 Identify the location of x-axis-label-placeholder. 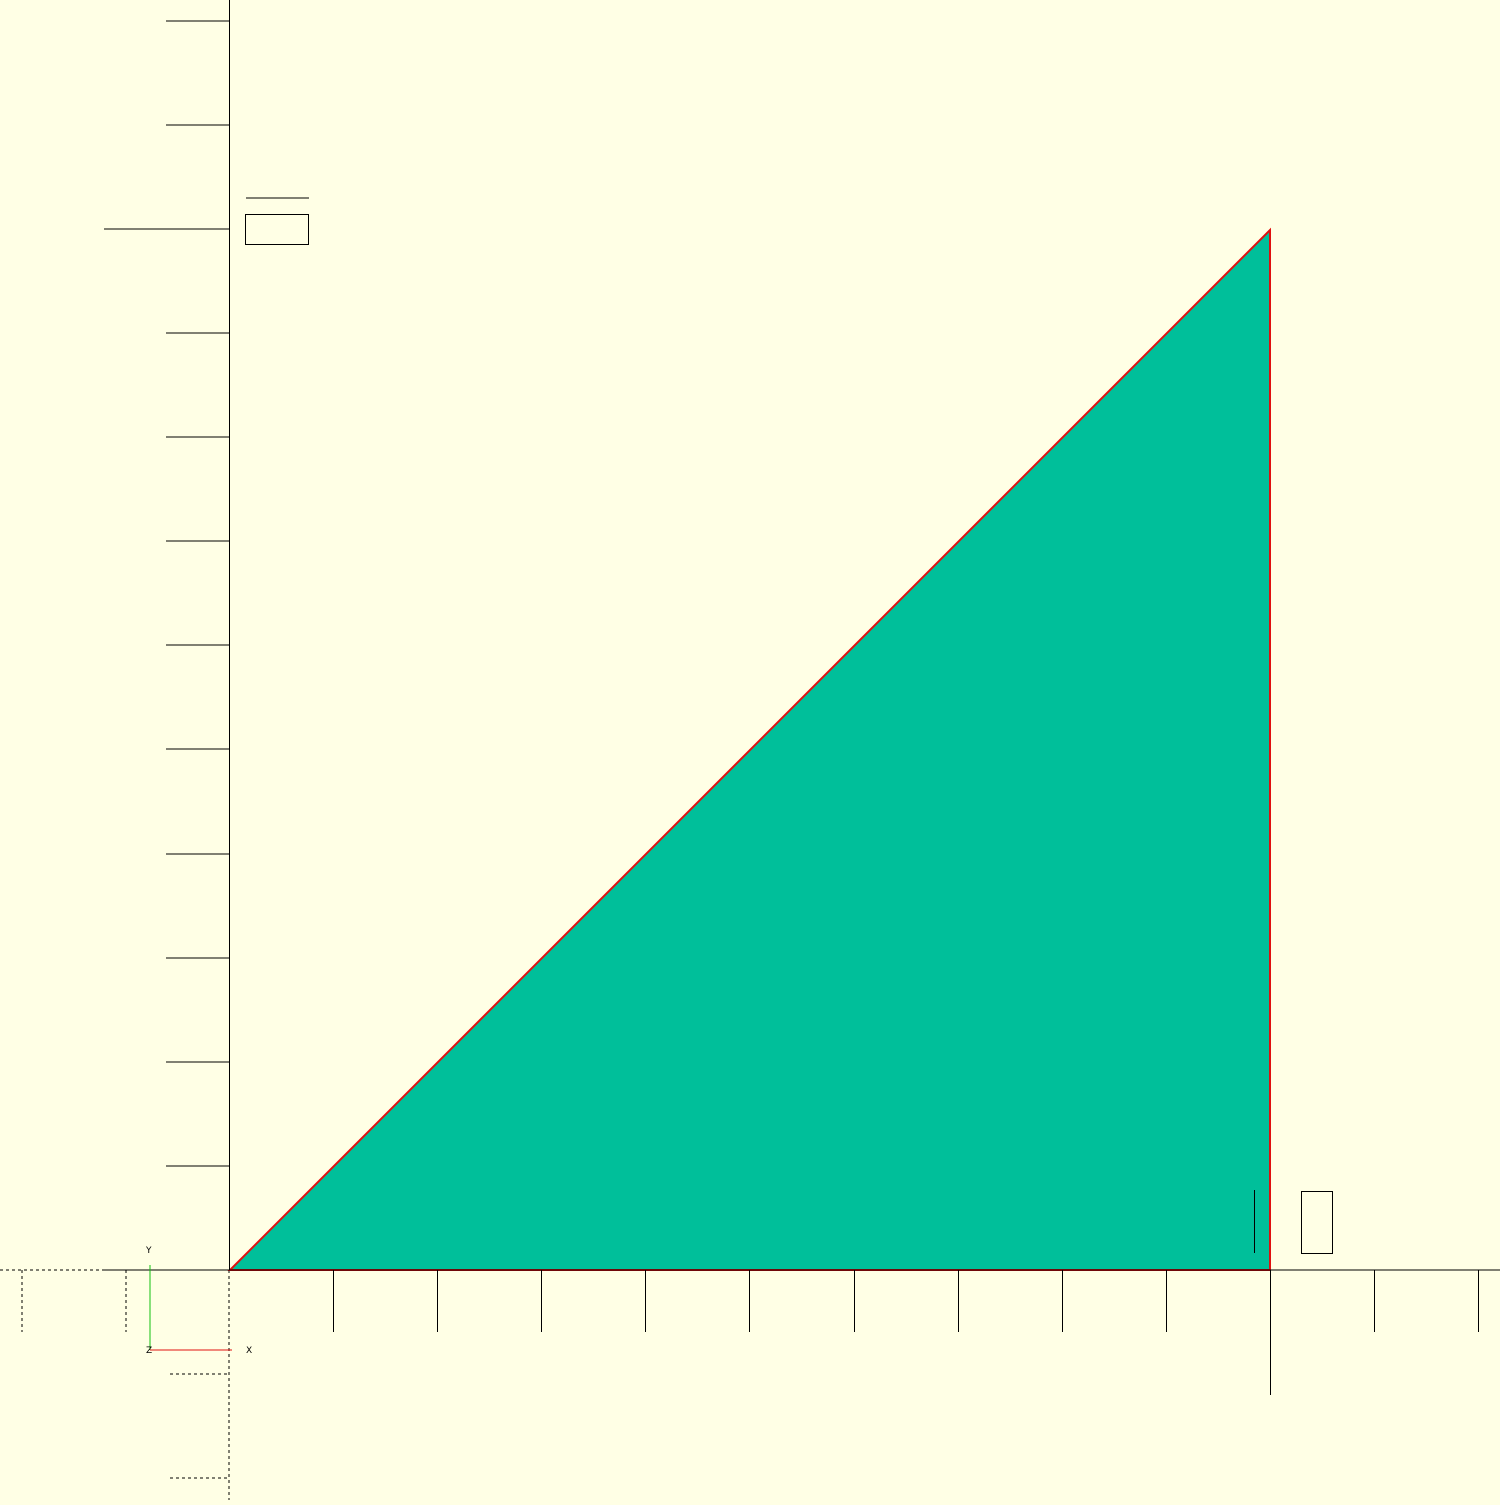
(1293, 1222).